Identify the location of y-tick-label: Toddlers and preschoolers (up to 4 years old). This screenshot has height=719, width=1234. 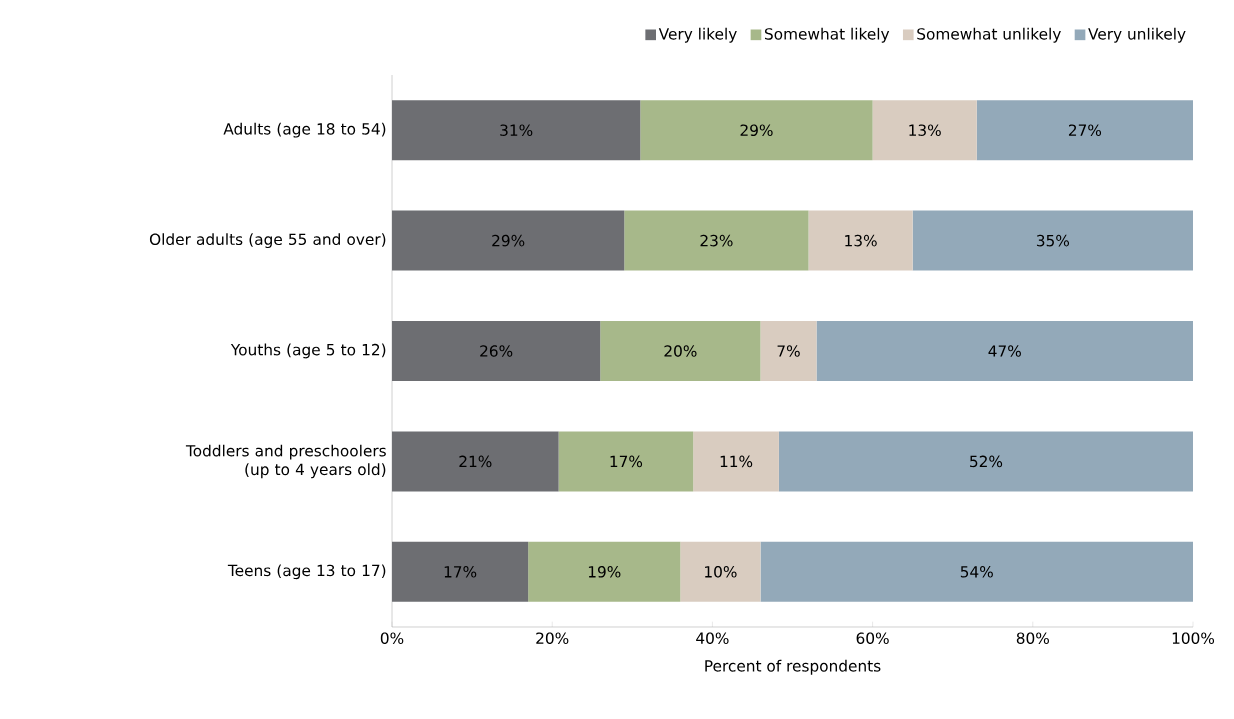
(285, 461).